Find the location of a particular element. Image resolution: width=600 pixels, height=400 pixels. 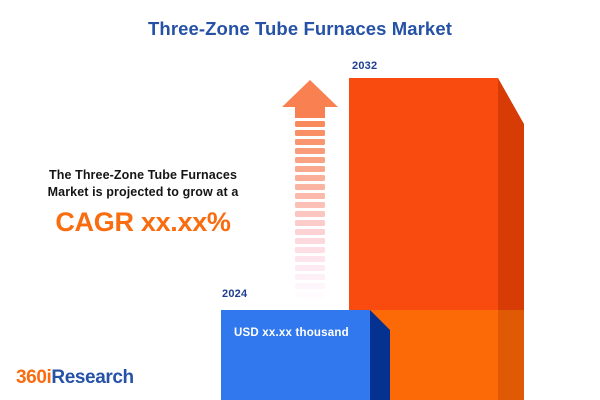

brand-logo-suffix: Research is located at coordinates (92, 377).